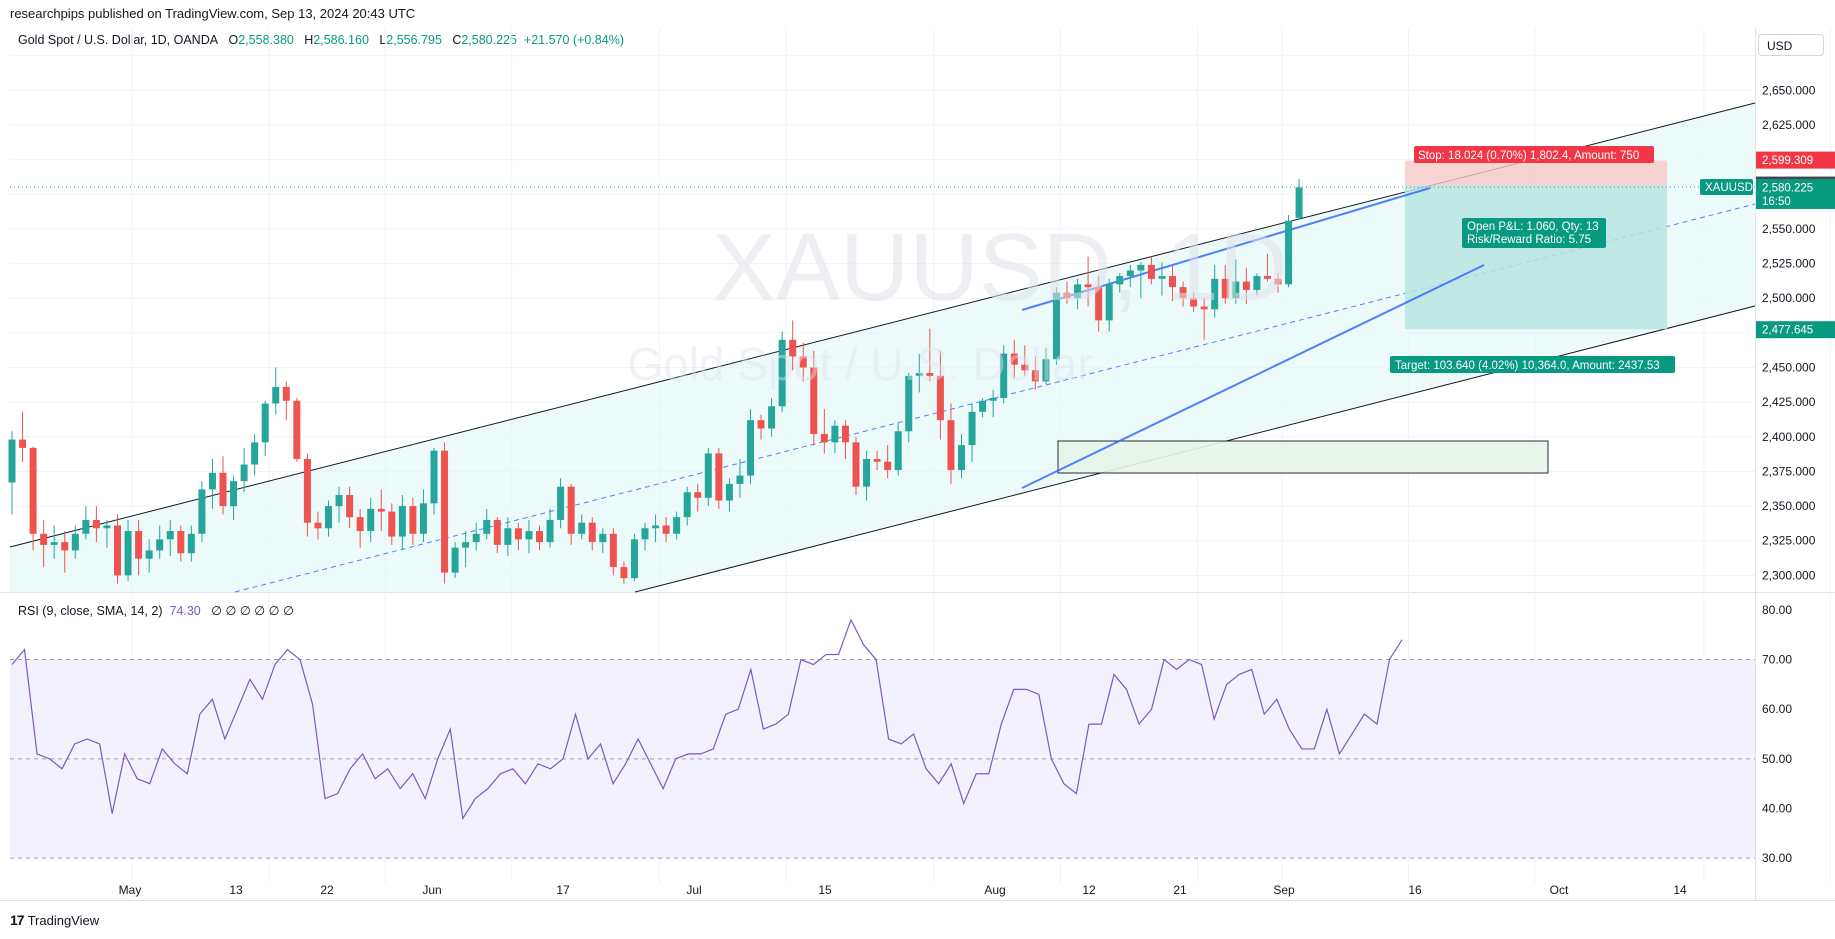 The width and height of the screenshot is (1835, 939). I want to click on target-label-box, so click(1532, 364).